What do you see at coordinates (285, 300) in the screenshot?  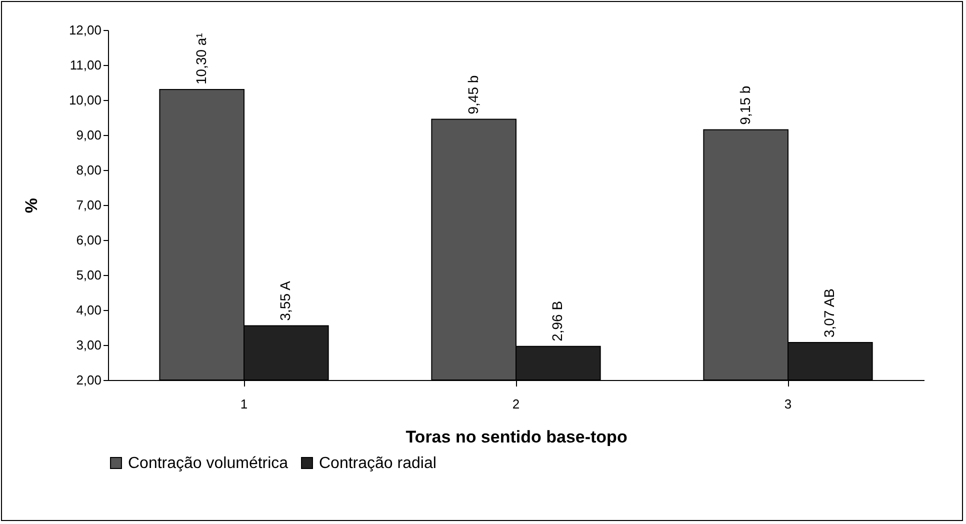 I see `data-label: 3,55 A` at bounding box center [285, 300].